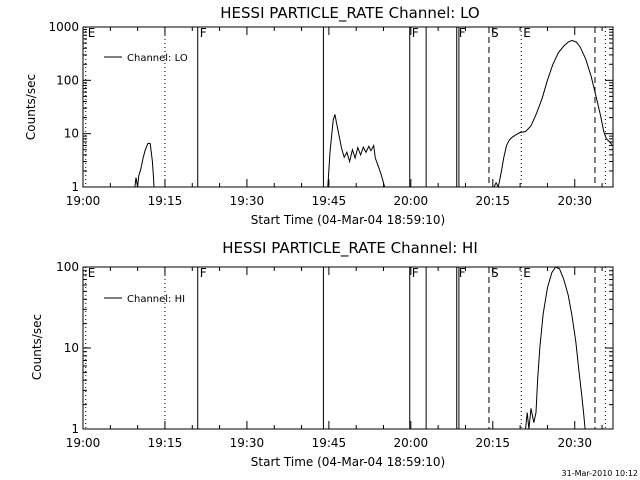 The width and height of the screenshot is (640, 480). What do you see at coordinates (350, 248) in the screenshot?
I see `chart-title: HESSI PARTICLE_RATE Channel: HI` at bounding box center [350, 248].